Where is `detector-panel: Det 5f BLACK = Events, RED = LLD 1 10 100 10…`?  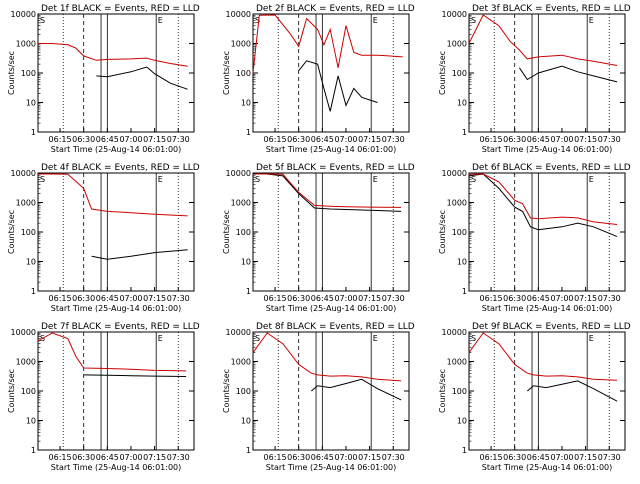 detector-panel: Det 5f BLACK = Events, RED = LLD 1 10 100 10… is located at coordinates (318, 238).